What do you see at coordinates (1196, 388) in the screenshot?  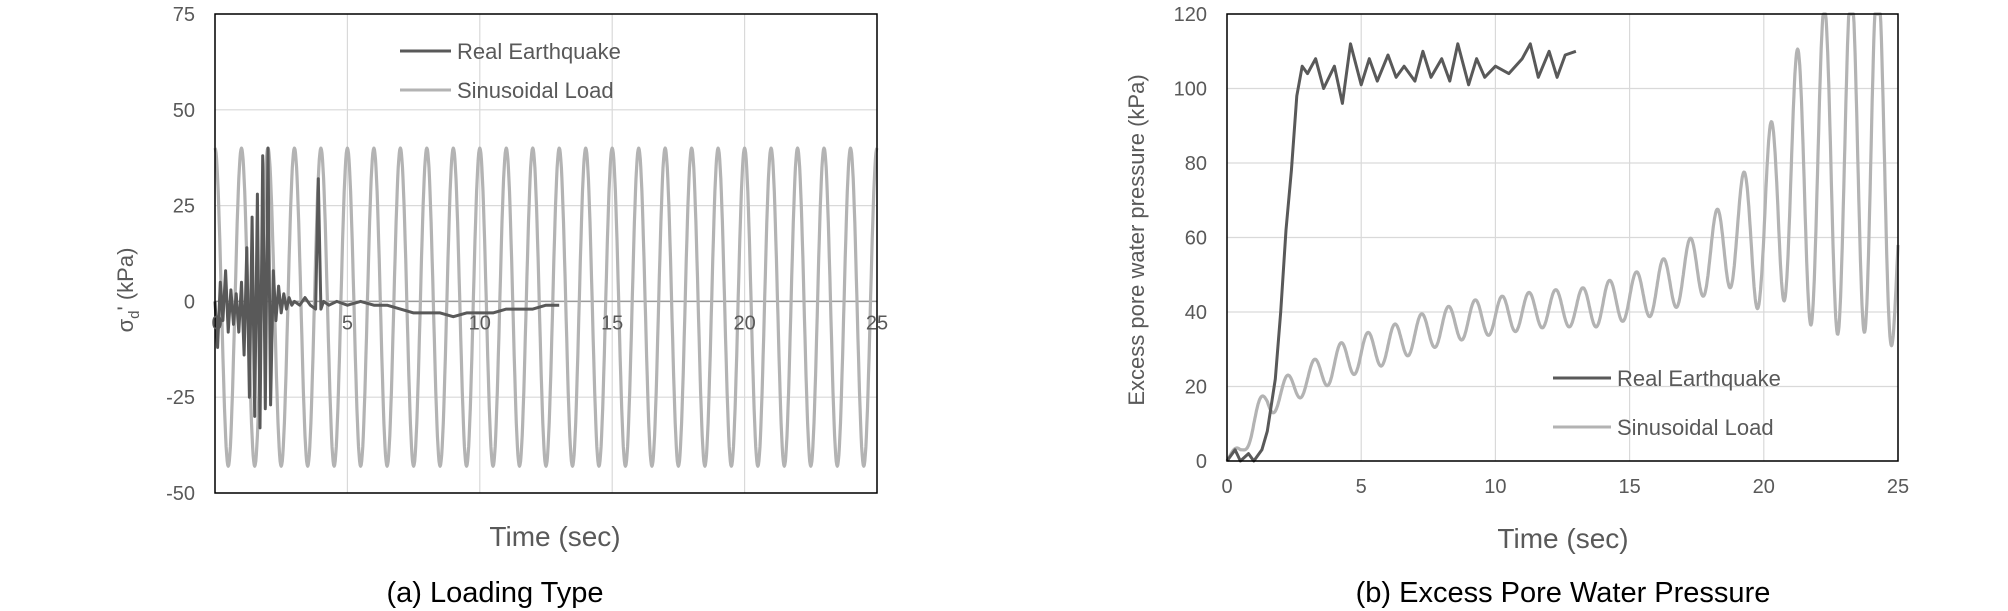 I see `y-tick-label: 20` at bounding box center [1196, 388].